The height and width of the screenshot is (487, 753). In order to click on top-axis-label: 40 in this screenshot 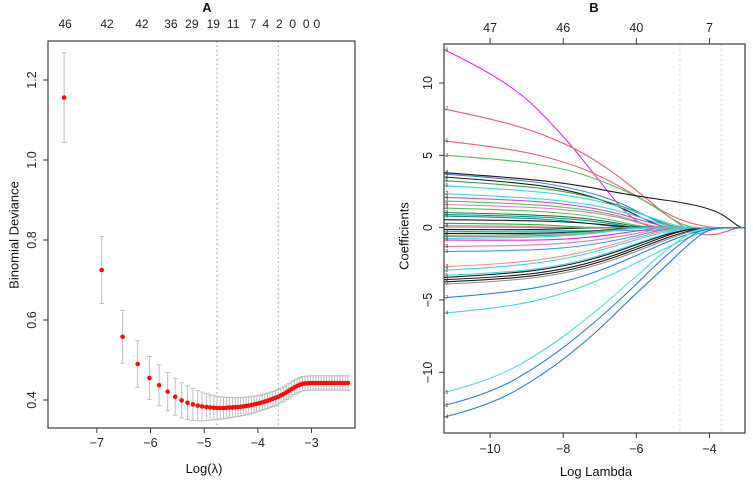, I will do `click(636, 28)`.